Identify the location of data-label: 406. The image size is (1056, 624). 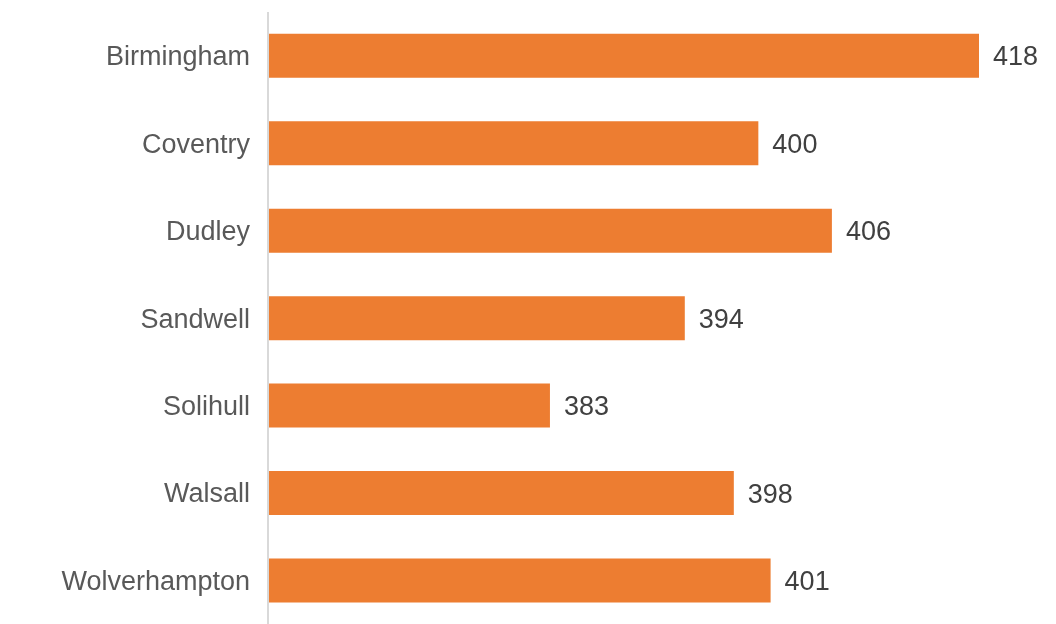
(868, 231).